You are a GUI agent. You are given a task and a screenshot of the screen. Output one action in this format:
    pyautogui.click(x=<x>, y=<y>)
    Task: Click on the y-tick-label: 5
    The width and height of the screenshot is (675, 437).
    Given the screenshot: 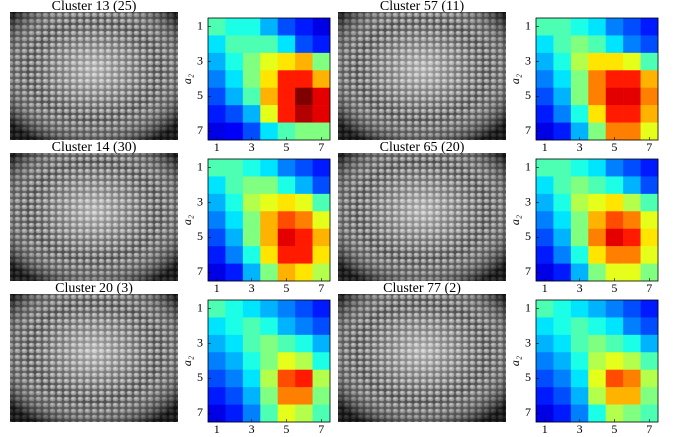 What is the action you would take?
    pyautogui.click(x=528, y=95)
    